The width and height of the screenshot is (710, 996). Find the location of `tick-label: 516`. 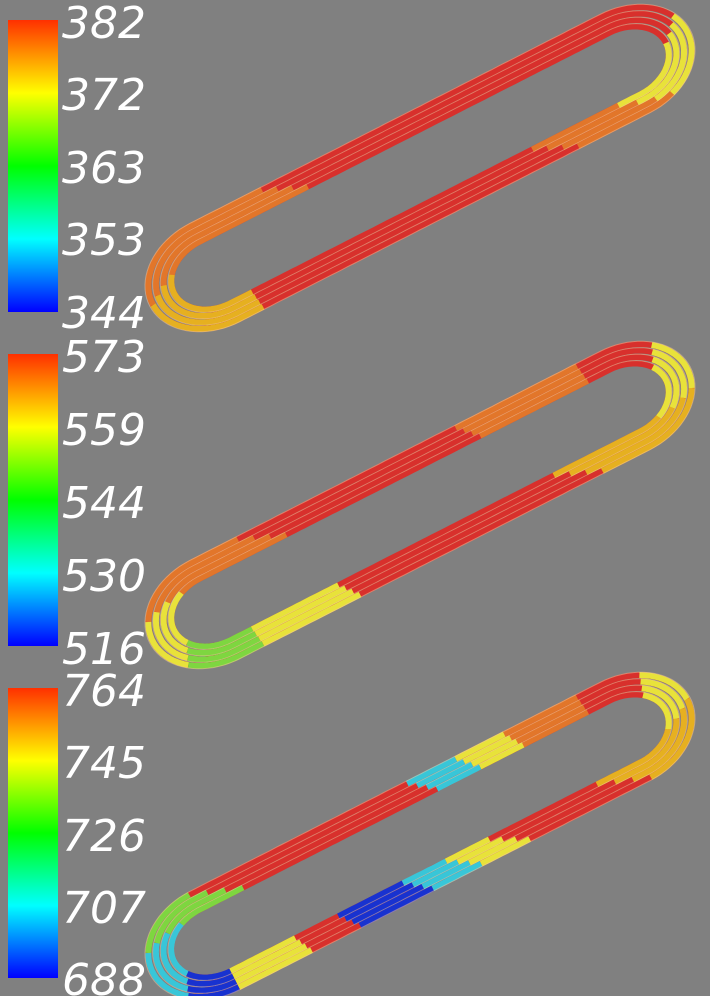

tick-label: 516 is located at coordinates (104, 649).